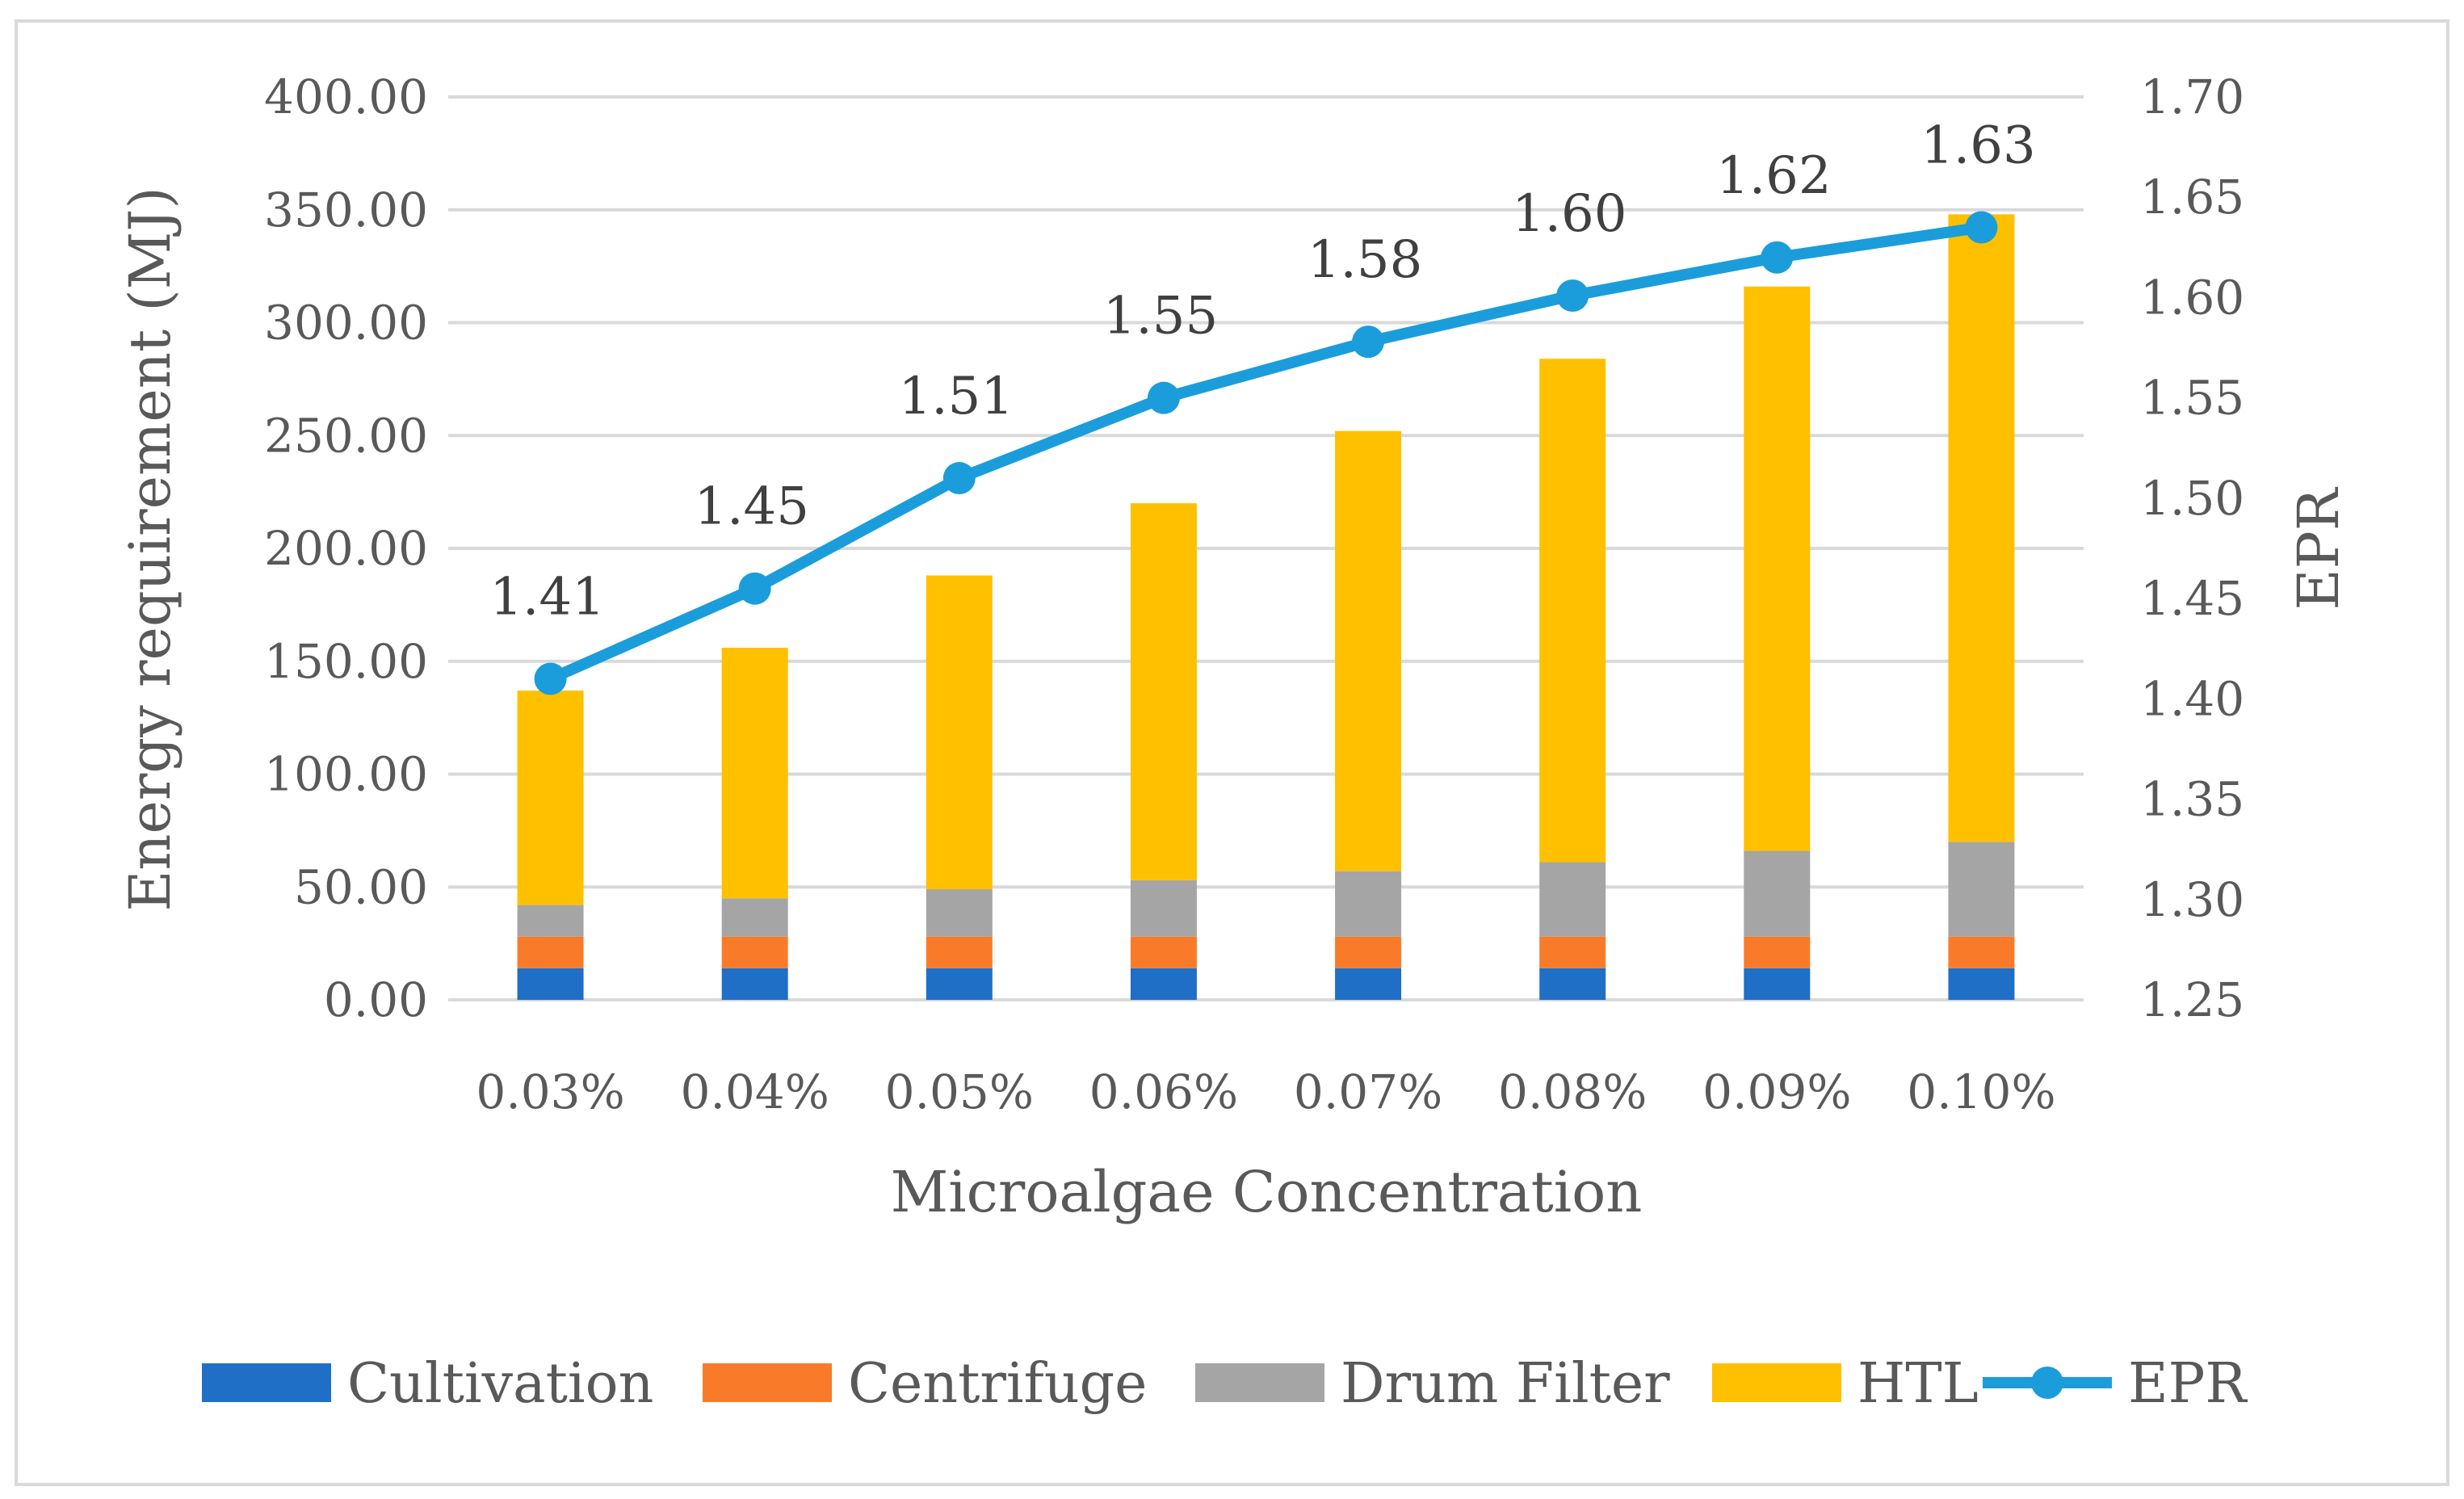  Describe the element at coordinates (1918, 1384) in the screenshot. I see `legend-label-htl: HTL` at that location.